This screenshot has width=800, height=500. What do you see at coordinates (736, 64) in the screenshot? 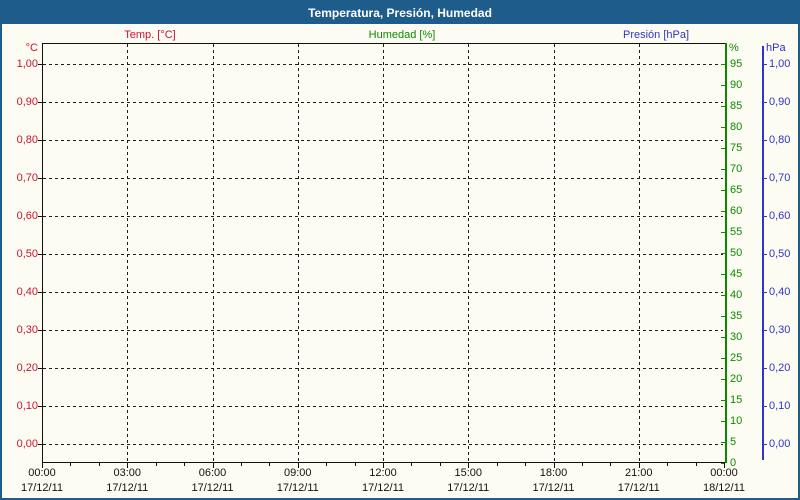
I see `humidity-axis-tick-label: 95` at bounding box center [736, 64].